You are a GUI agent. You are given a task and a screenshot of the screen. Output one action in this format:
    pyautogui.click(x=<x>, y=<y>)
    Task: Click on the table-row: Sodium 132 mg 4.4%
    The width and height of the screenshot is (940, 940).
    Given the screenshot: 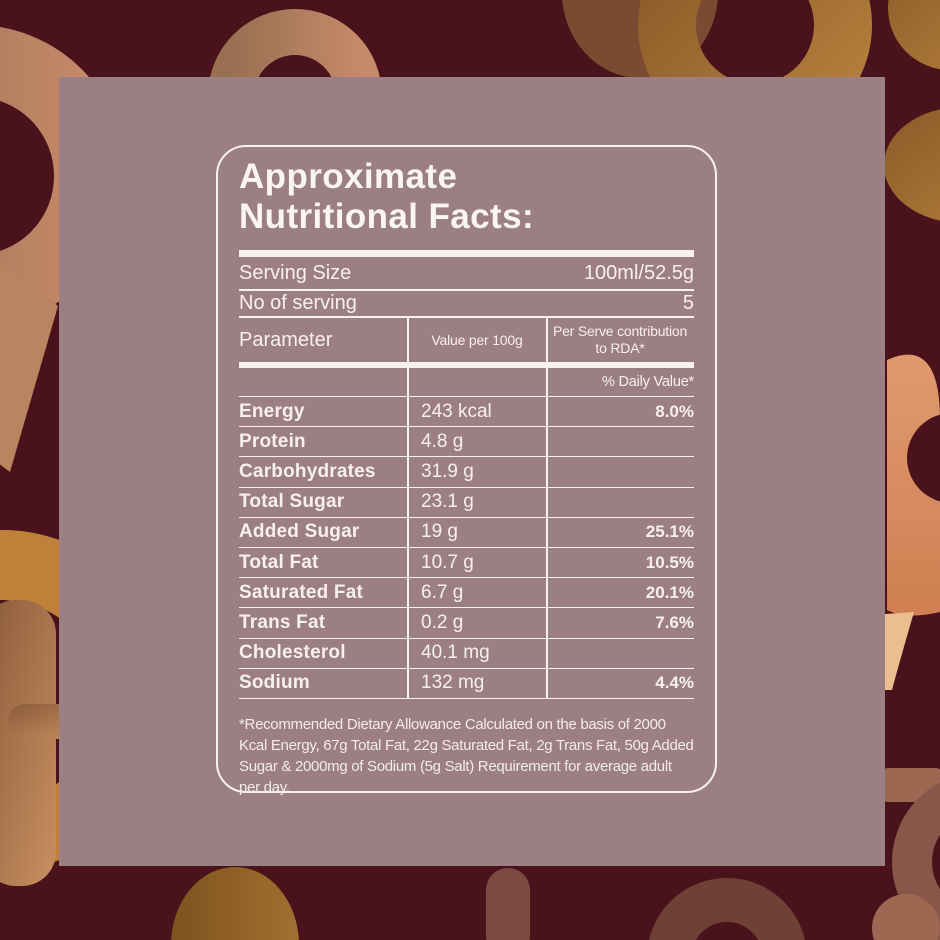 What is the action you would take?
    pyautogui.click(x=466, y=684)
    